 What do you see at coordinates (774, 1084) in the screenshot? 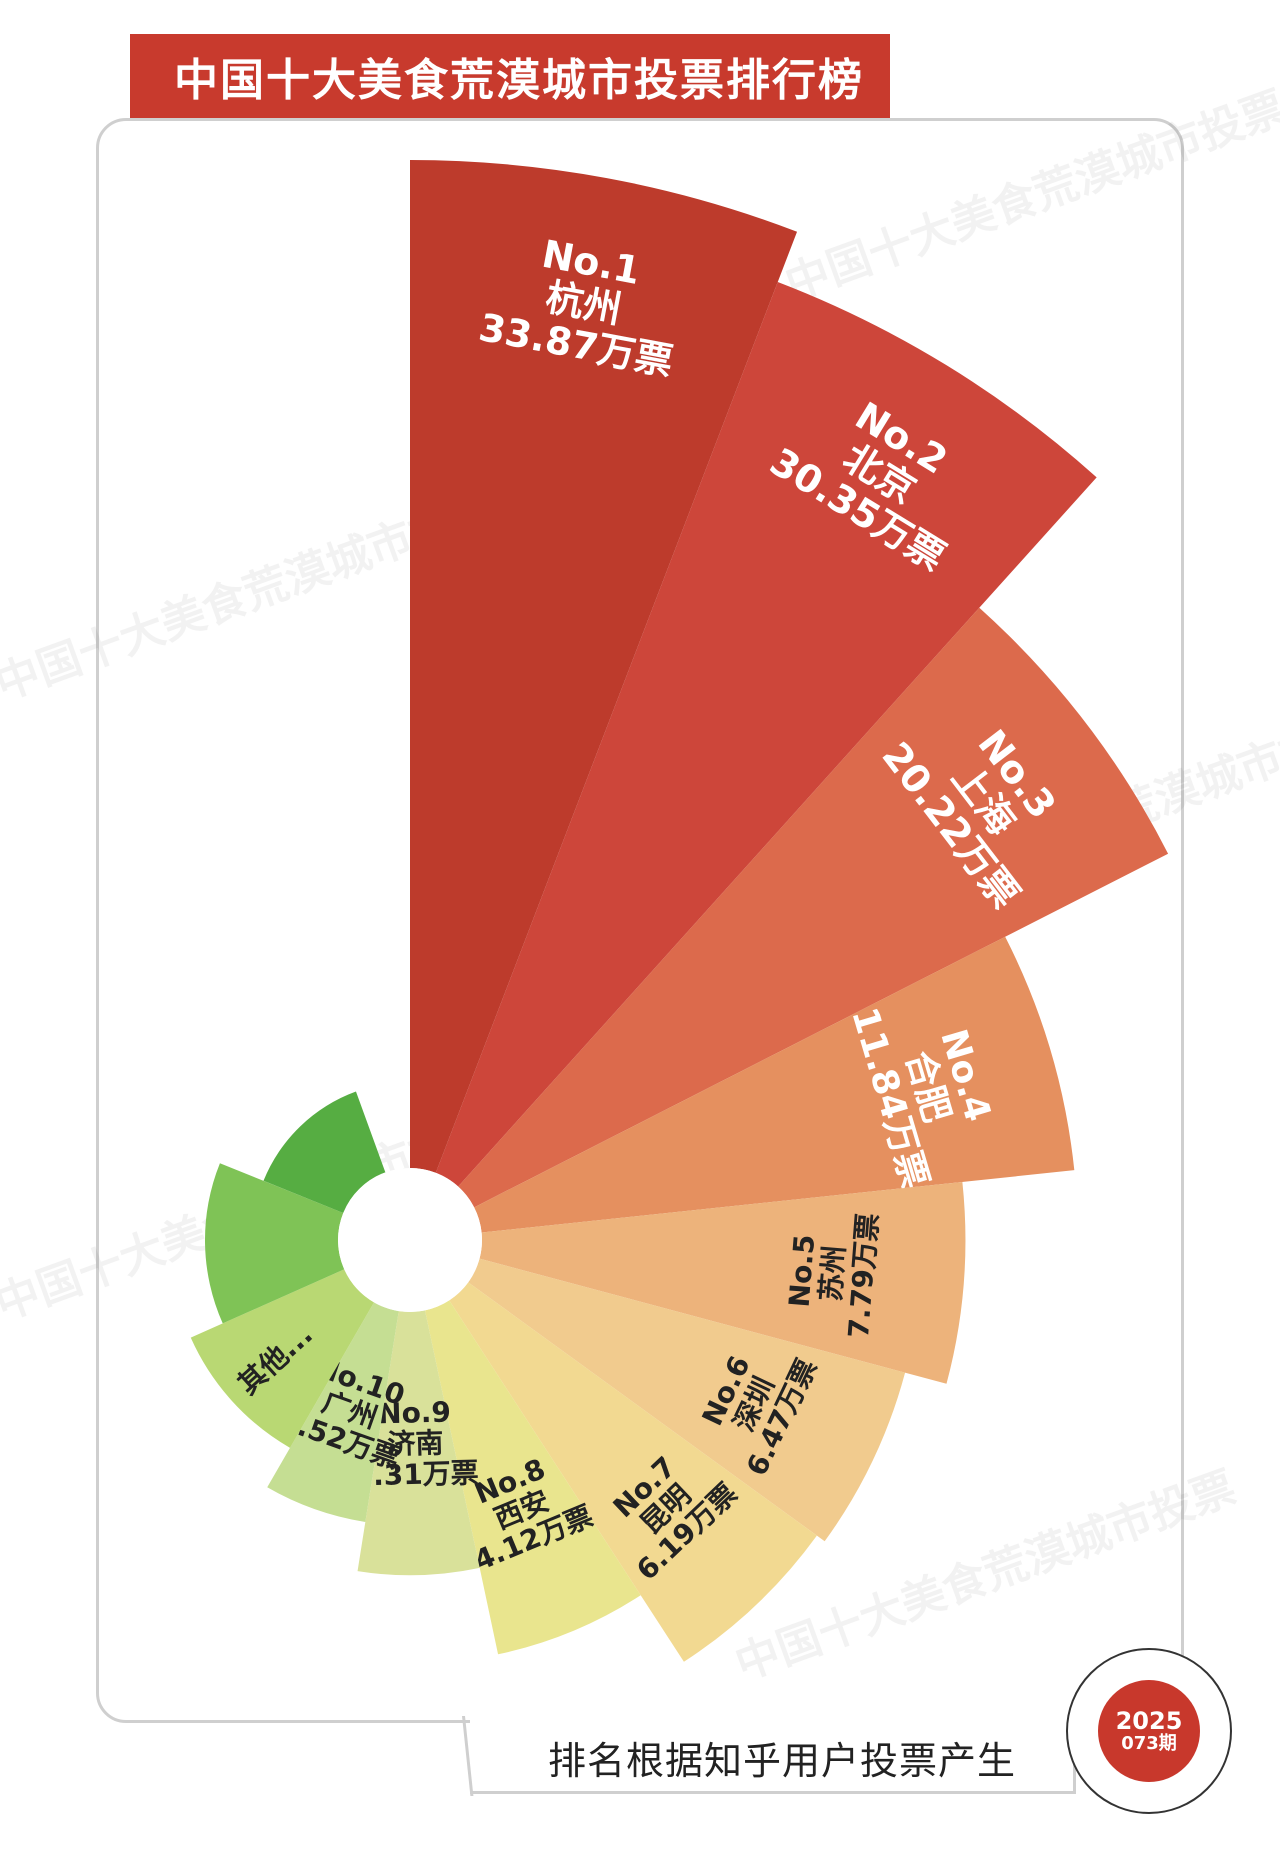
I see `bar-合肥` at bounding box center [774, 1084].